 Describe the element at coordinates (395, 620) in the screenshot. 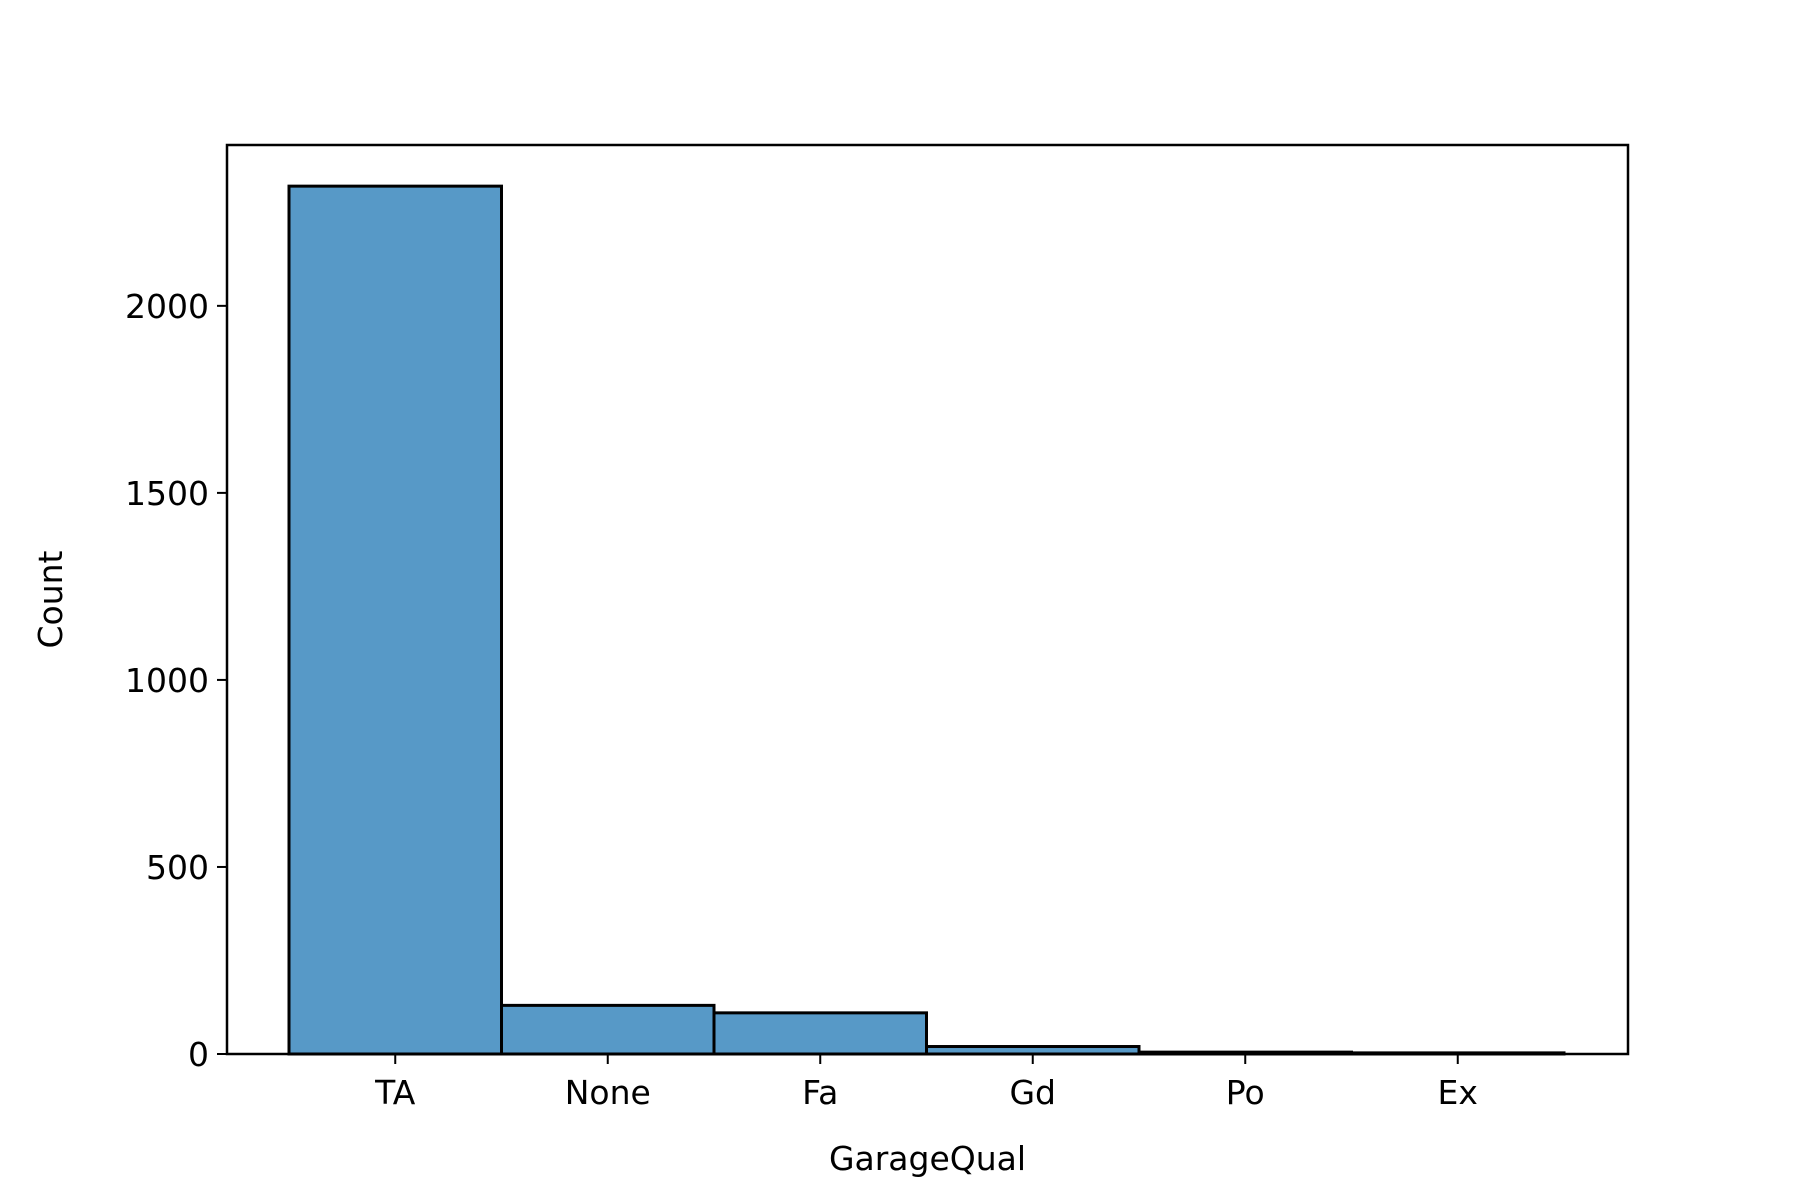

I see `bar-ta` at that location.